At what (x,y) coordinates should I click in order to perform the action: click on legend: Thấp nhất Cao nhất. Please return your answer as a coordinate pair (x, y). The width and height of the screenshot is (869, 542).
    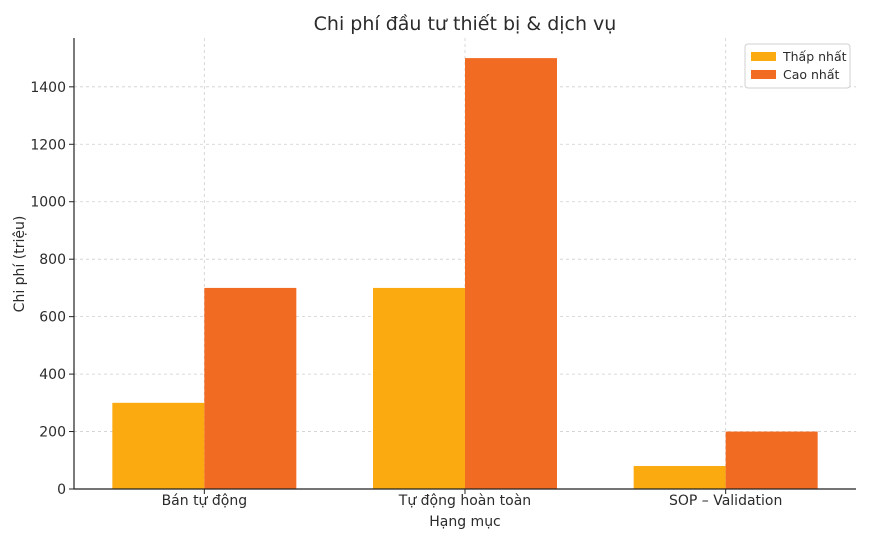
    Looking at the image, I should click on (797, 66).